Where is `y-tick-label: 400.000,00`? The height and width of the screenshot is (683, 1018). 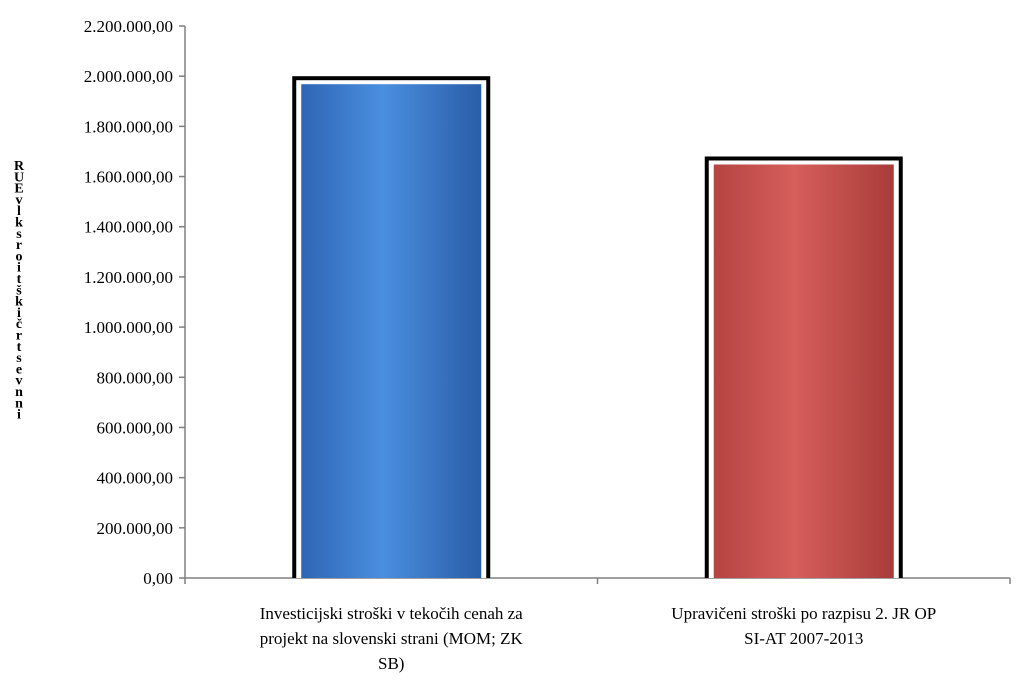 y-tick-label: 400.000,00 is located at coordinates (135, 478).